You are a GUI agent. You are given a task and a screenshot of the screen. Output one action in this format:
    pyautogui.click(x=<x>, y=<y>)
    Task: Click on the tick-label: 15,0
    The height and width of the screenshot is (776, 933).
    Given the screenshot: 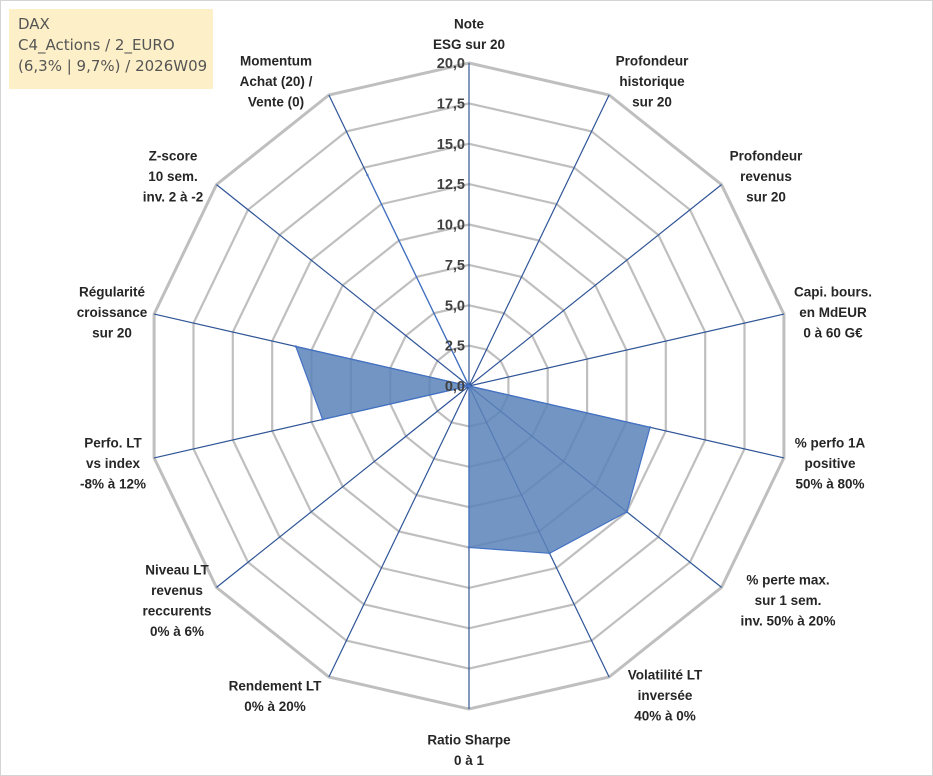 What is the action you would take?
    pyautogui.click(x=451, y=145)
    